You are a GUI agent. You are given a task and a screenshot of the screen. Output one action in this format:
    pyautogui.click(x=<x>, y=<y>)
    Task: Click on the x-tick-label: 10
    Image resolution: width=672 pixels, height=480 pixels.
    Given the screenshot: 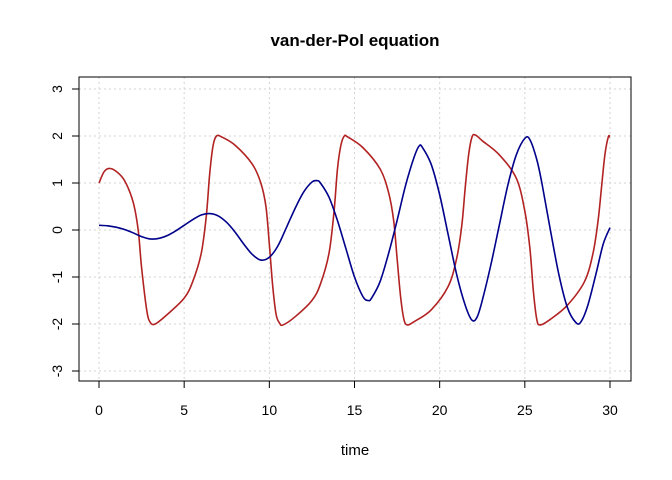 What is the action you would take?
    pyautogui.click(x=270, y=410)
    